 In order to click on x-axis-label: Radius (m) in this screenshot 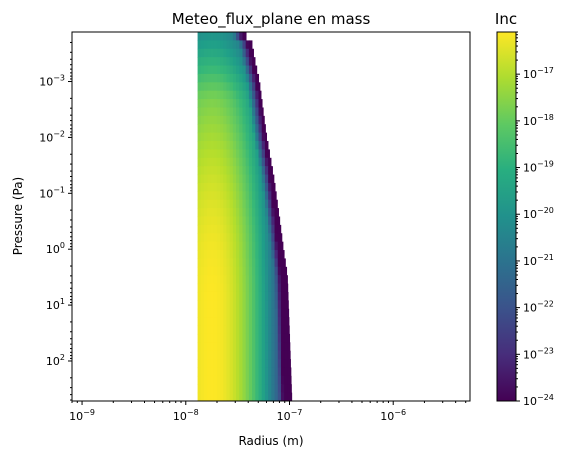, I will do `click(270, 441)`.